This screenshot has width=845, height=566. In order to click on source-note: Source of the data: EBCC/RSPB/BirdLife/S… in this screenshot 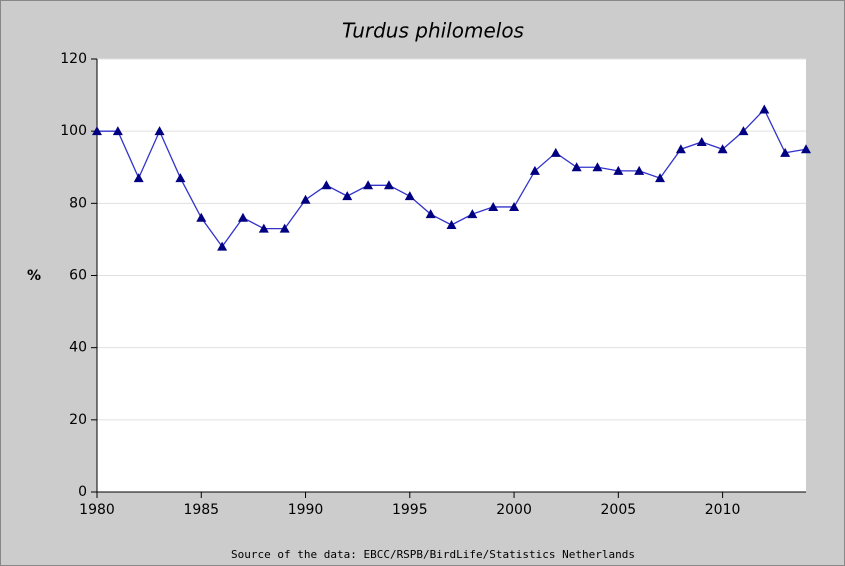, I will do `click(433, 554)`.